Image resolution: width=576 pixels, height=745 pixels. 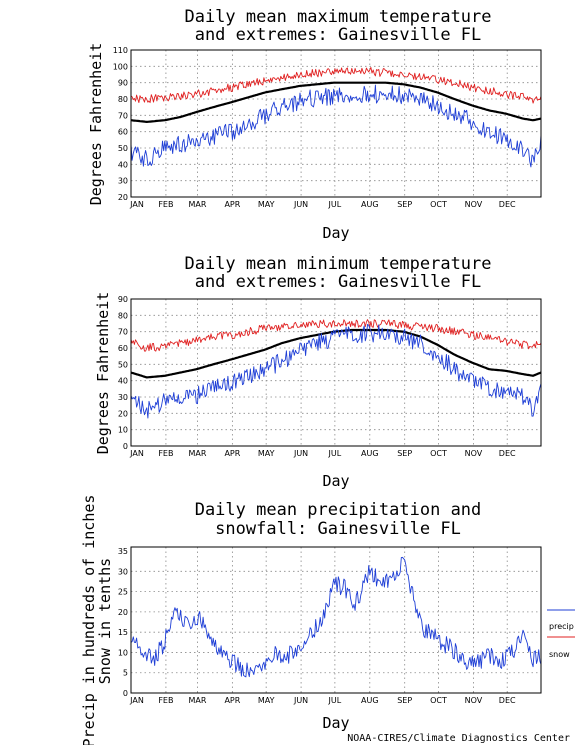 I want to click on y-tick-label: 110, so click(x=120, y=50).